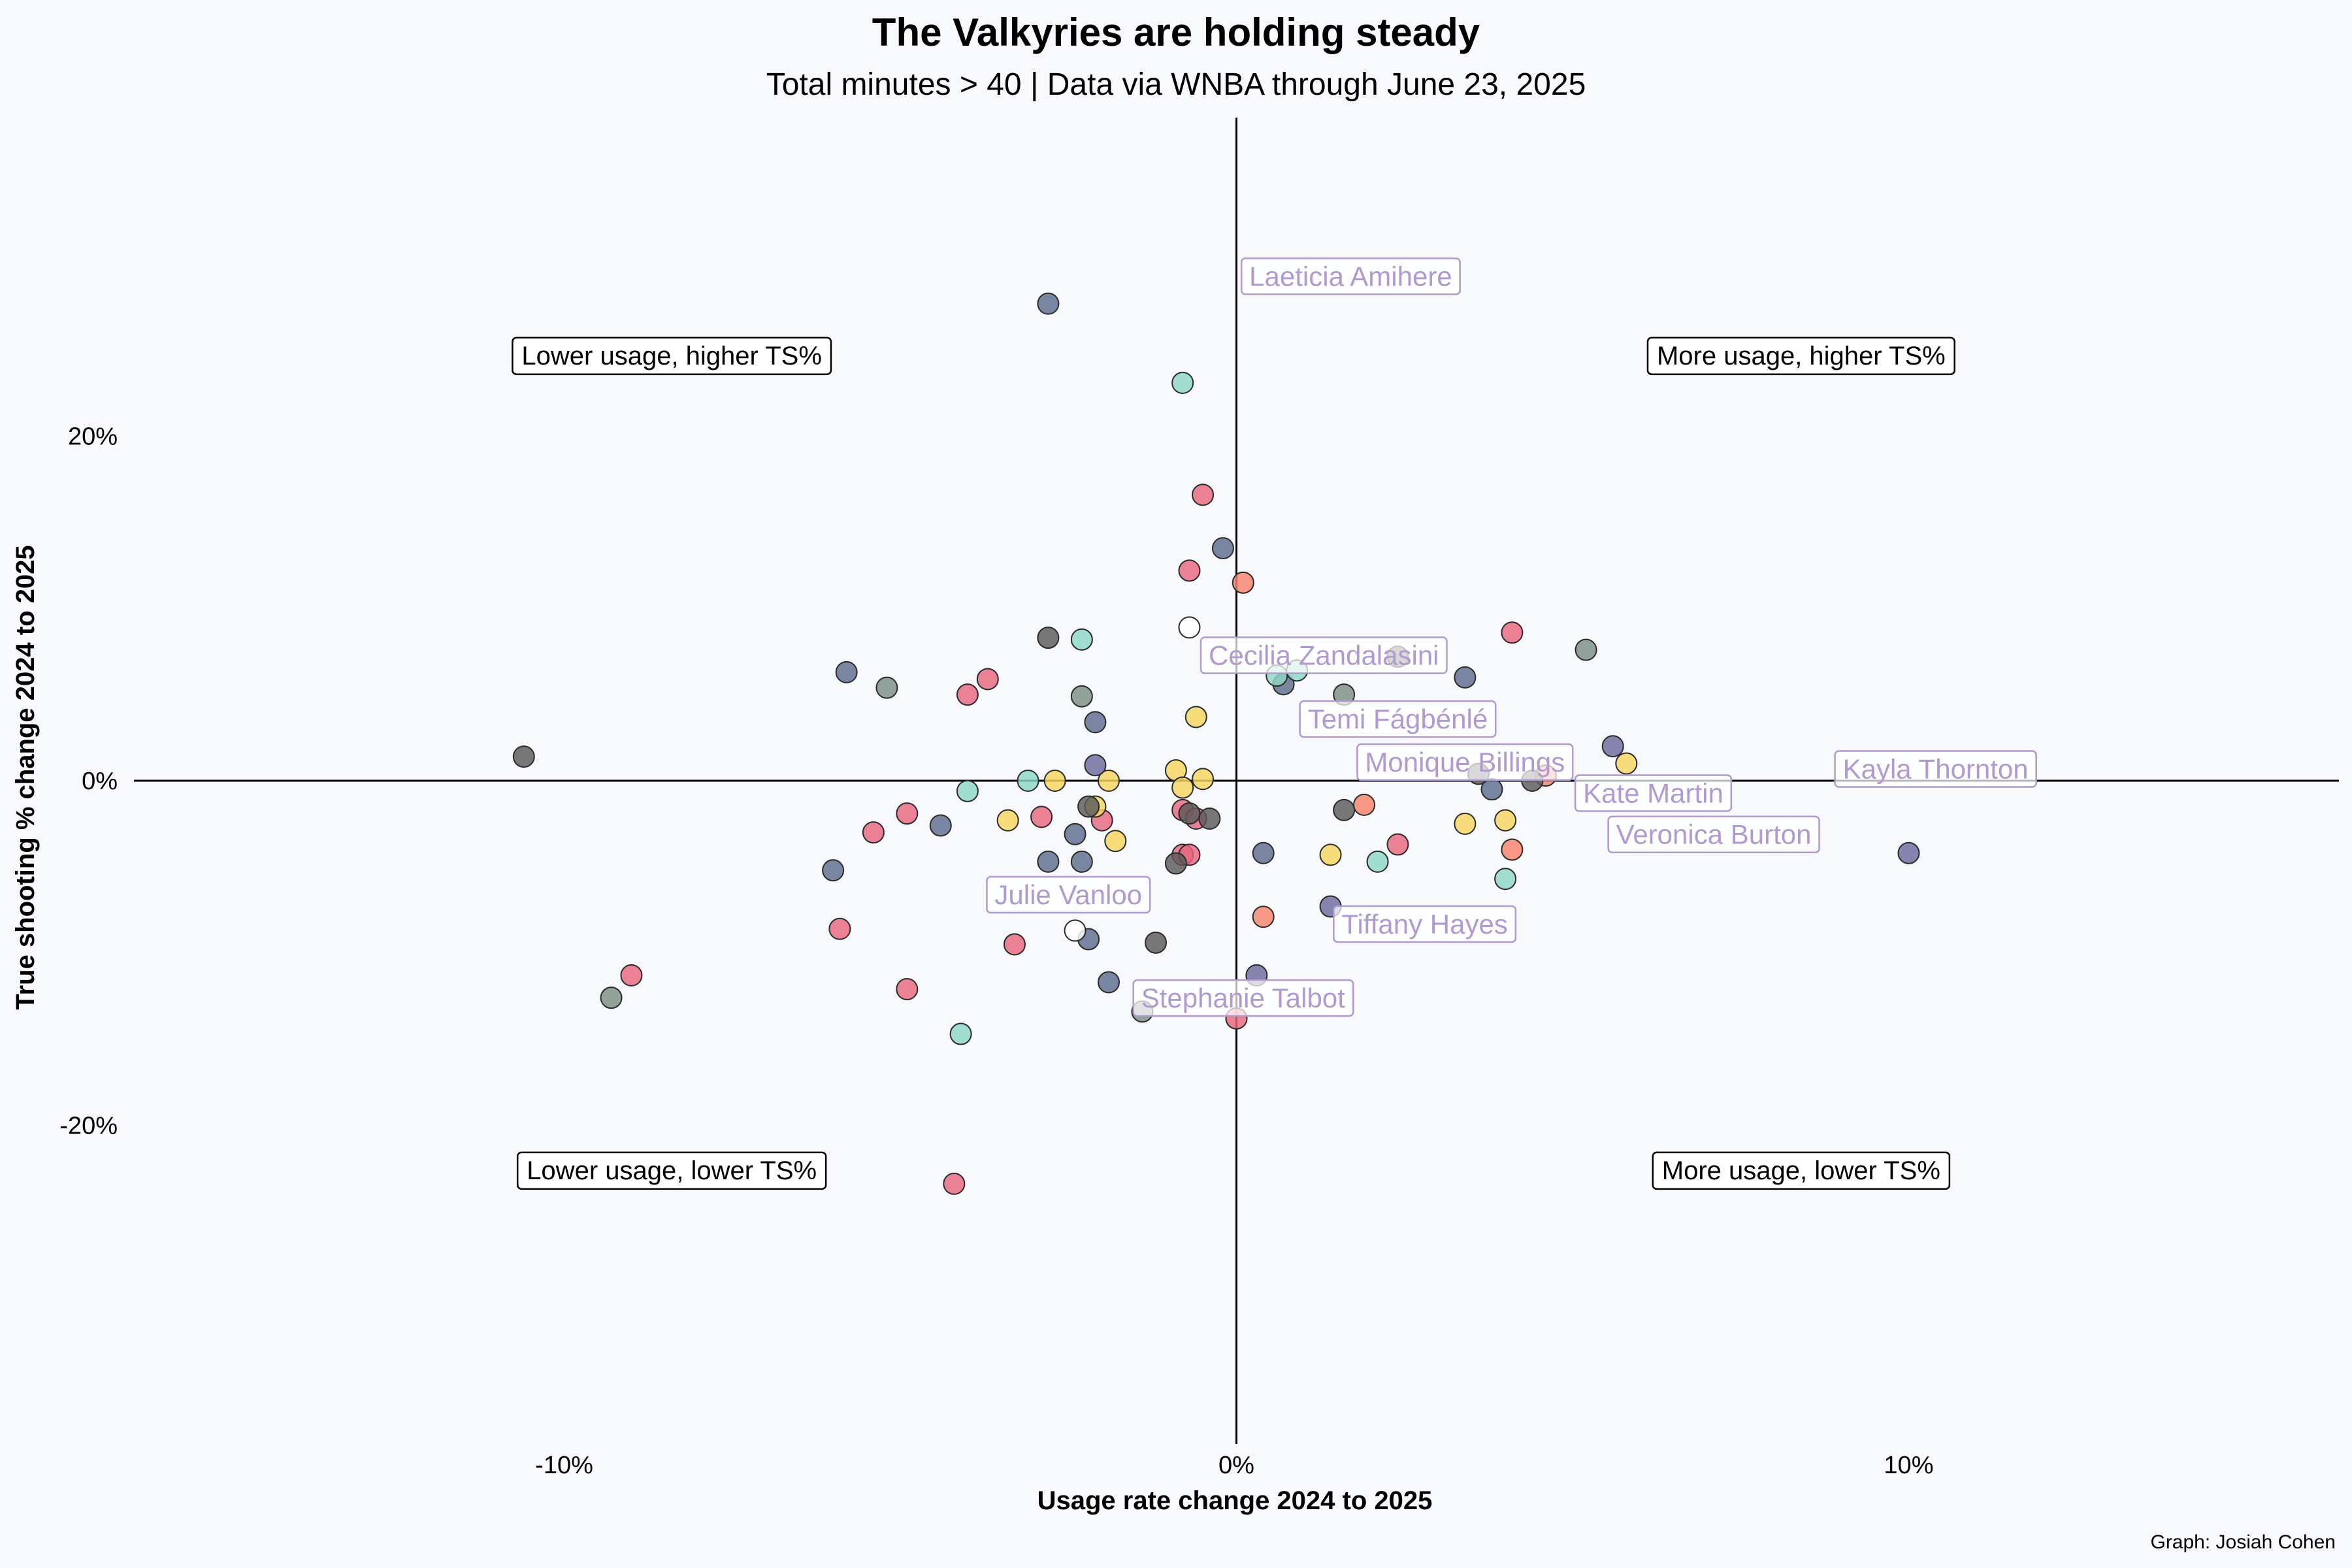  What do you see at coordinates (100, 781) in the screenshot?
I see `y-tick-label: 0%` at bounding box center [100, 781].